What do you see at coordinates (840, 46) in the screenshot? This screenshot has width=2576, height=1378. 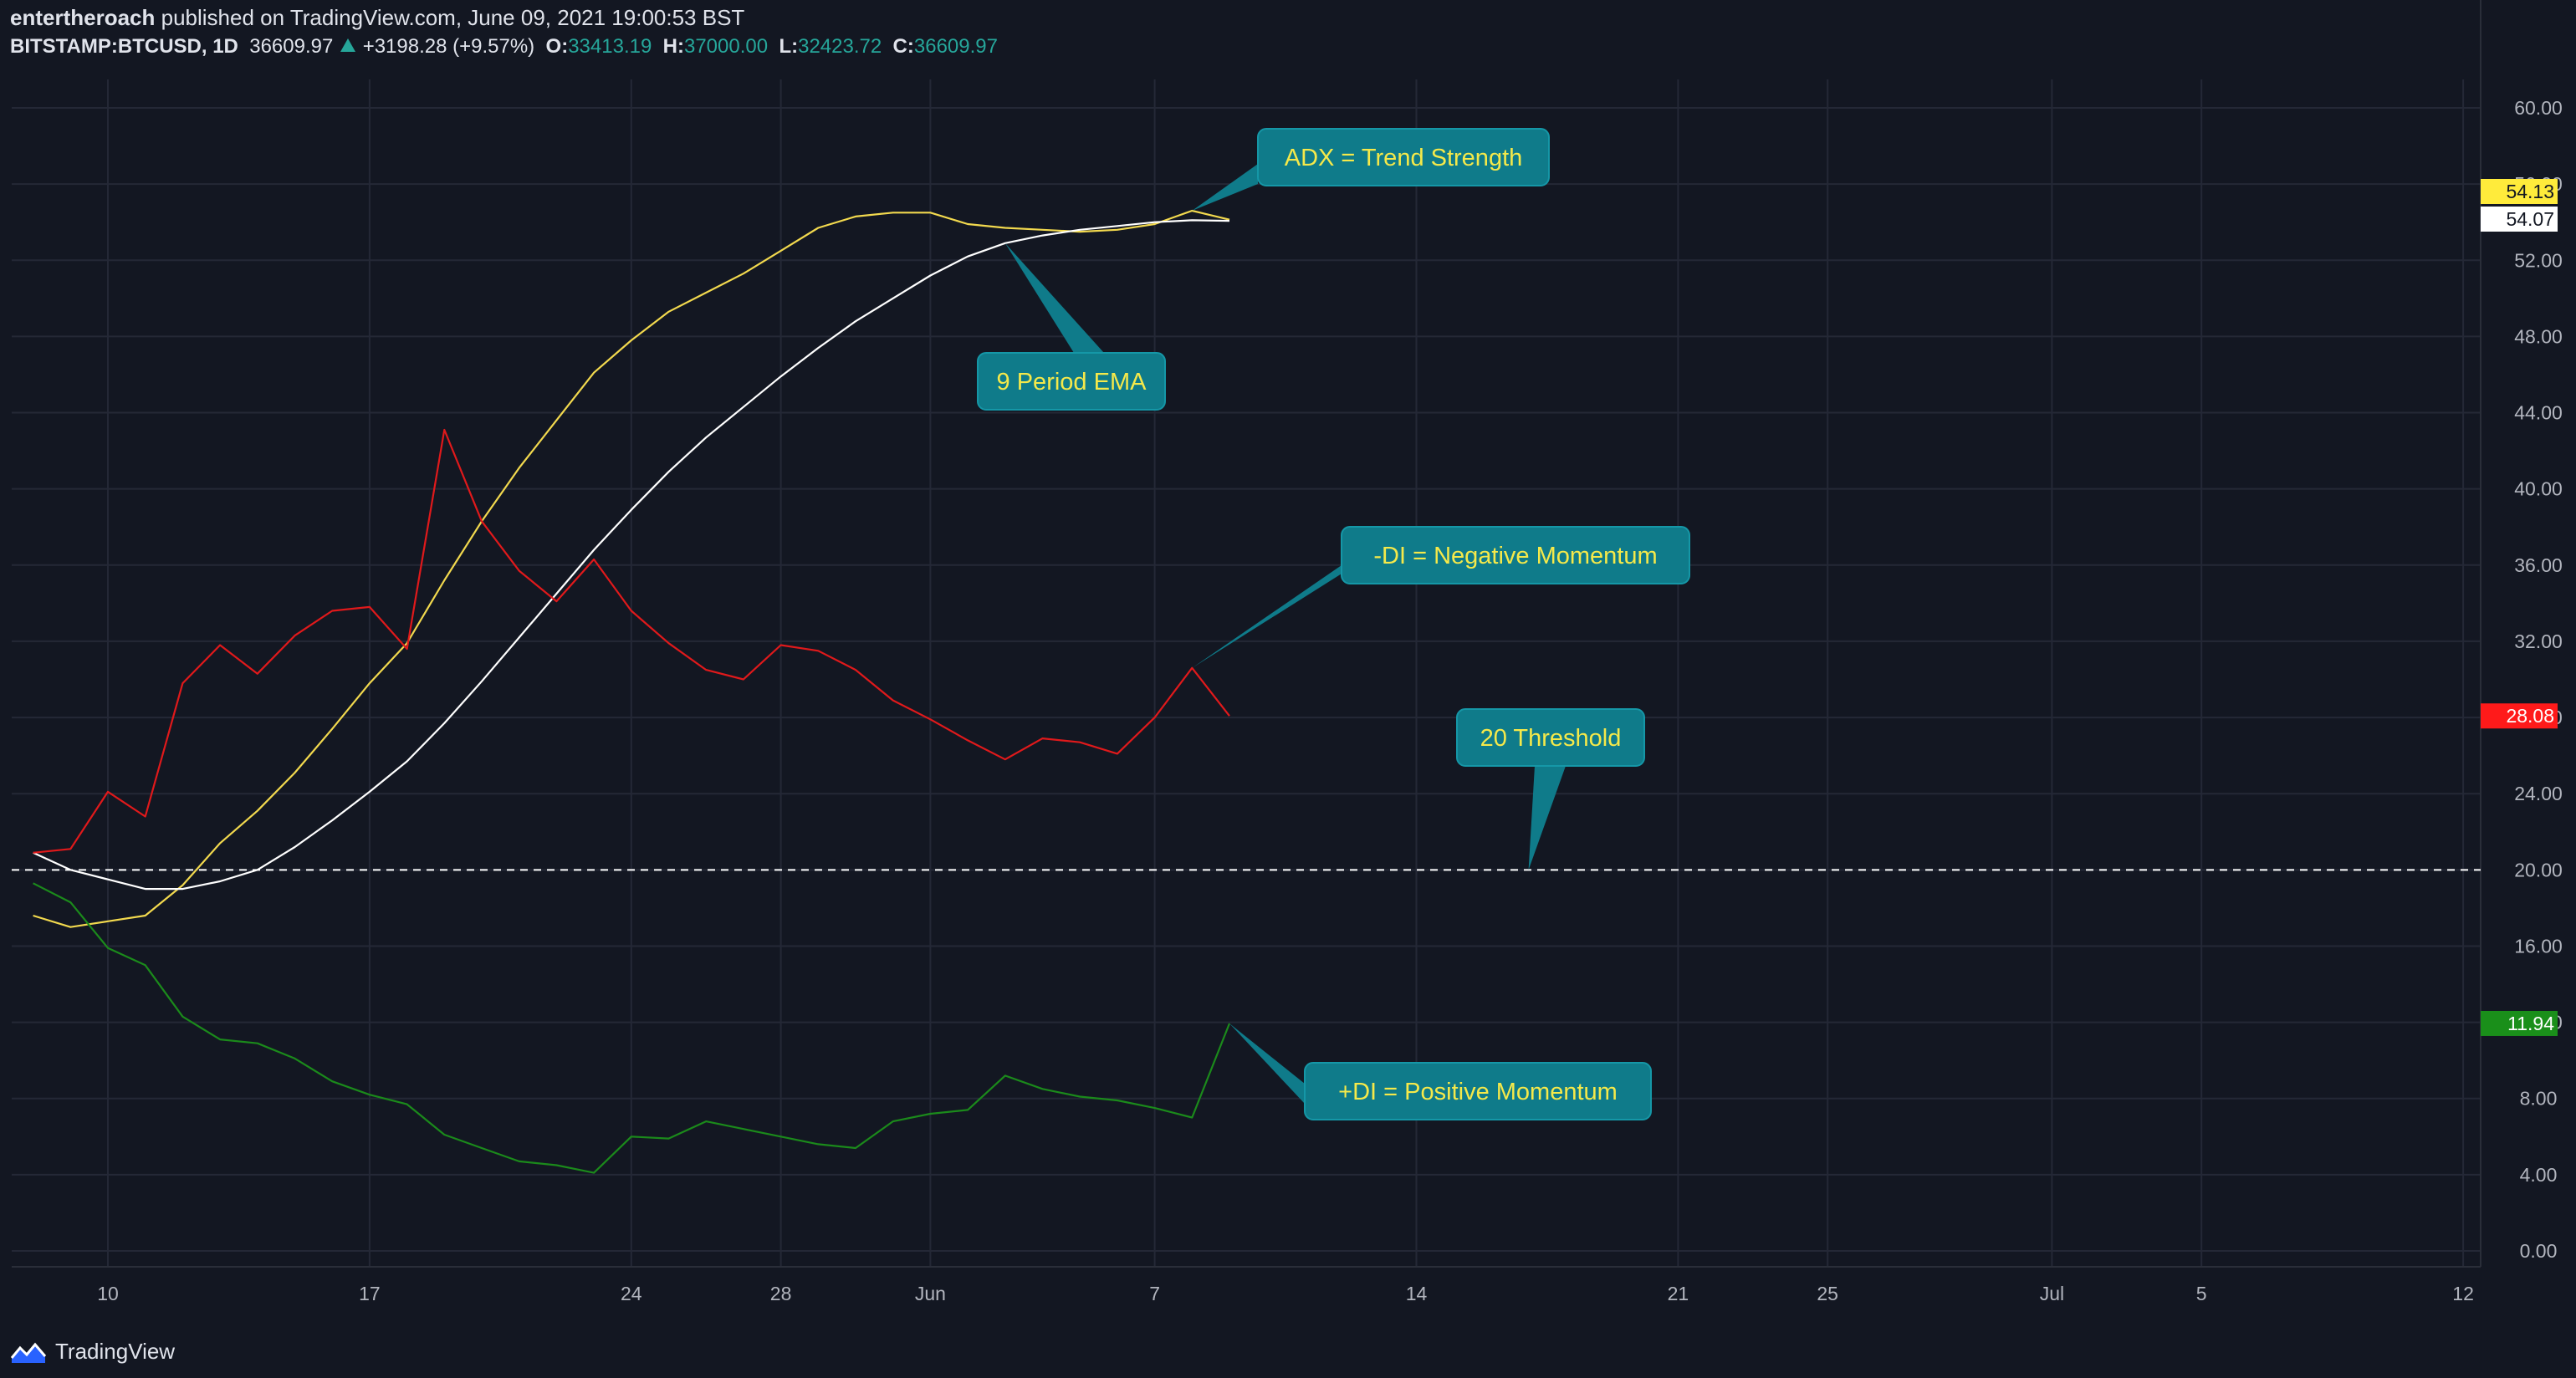 I see `low-value: 32423.72` at bounding box center [840, 46].